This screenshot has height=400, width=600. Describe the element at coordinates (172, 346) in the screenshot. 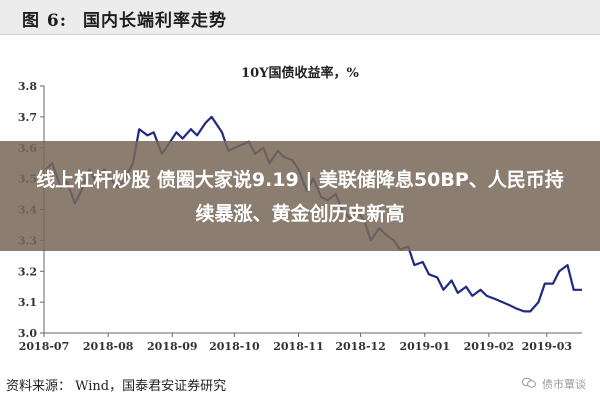

I see `x-tick-label: 2018-09` at that location.